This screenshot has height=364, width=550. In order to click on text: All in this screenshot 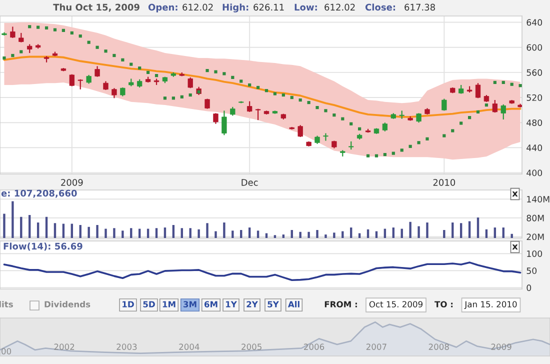, I will do `click(294, 304)`.